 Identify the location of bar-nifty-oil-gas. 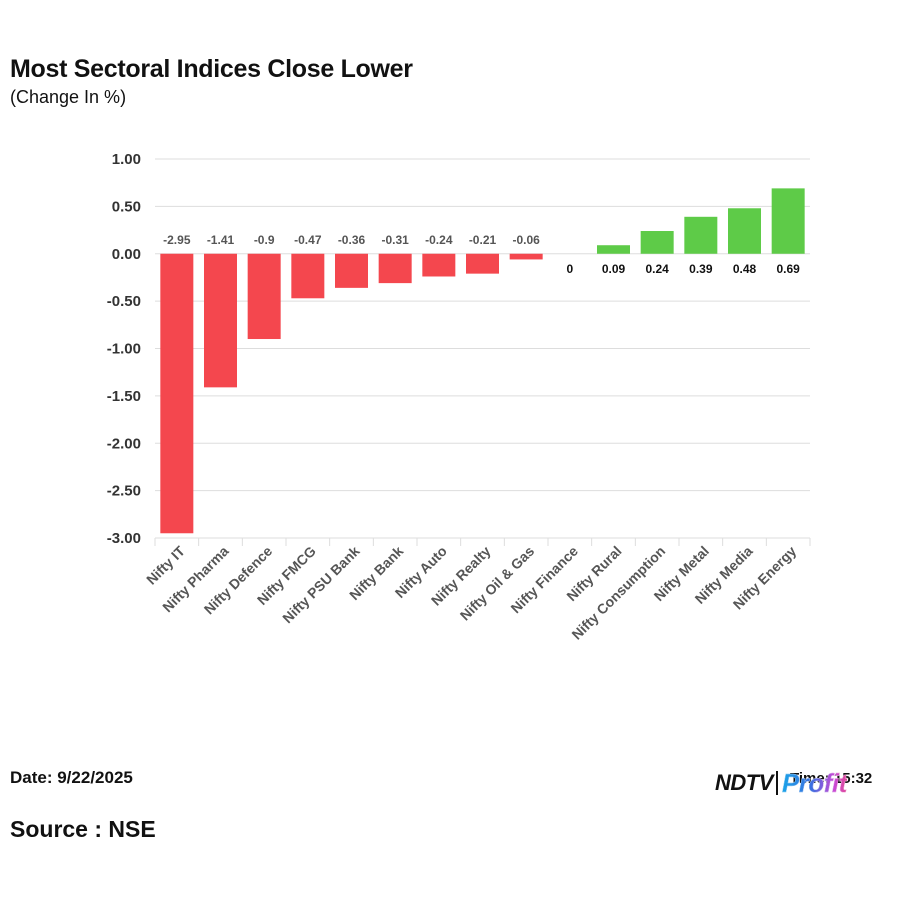
(526, 256).